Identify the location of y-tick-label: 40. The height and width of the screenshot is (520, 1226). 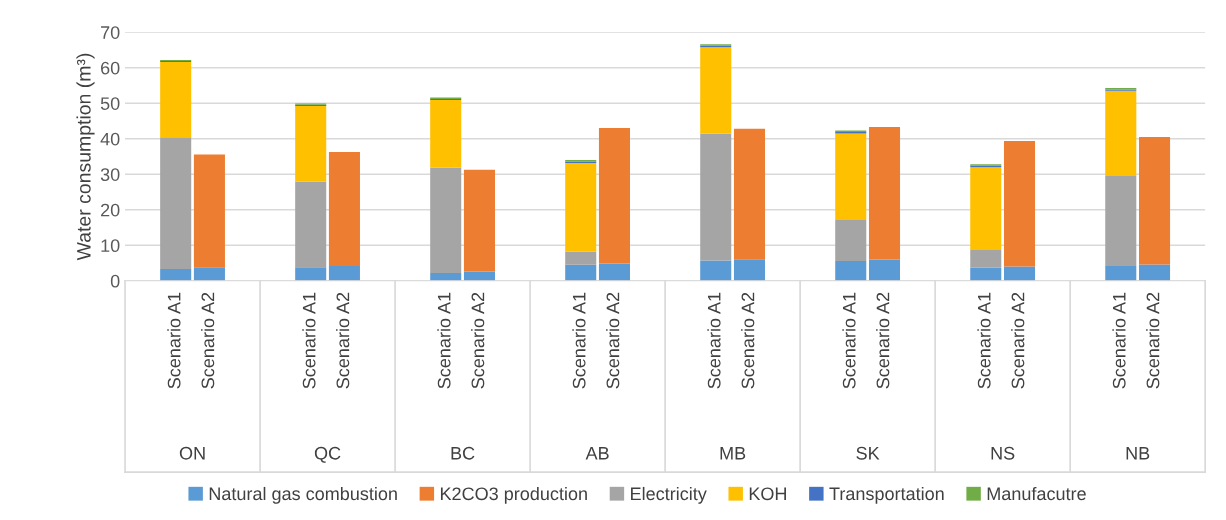
(110, 139).